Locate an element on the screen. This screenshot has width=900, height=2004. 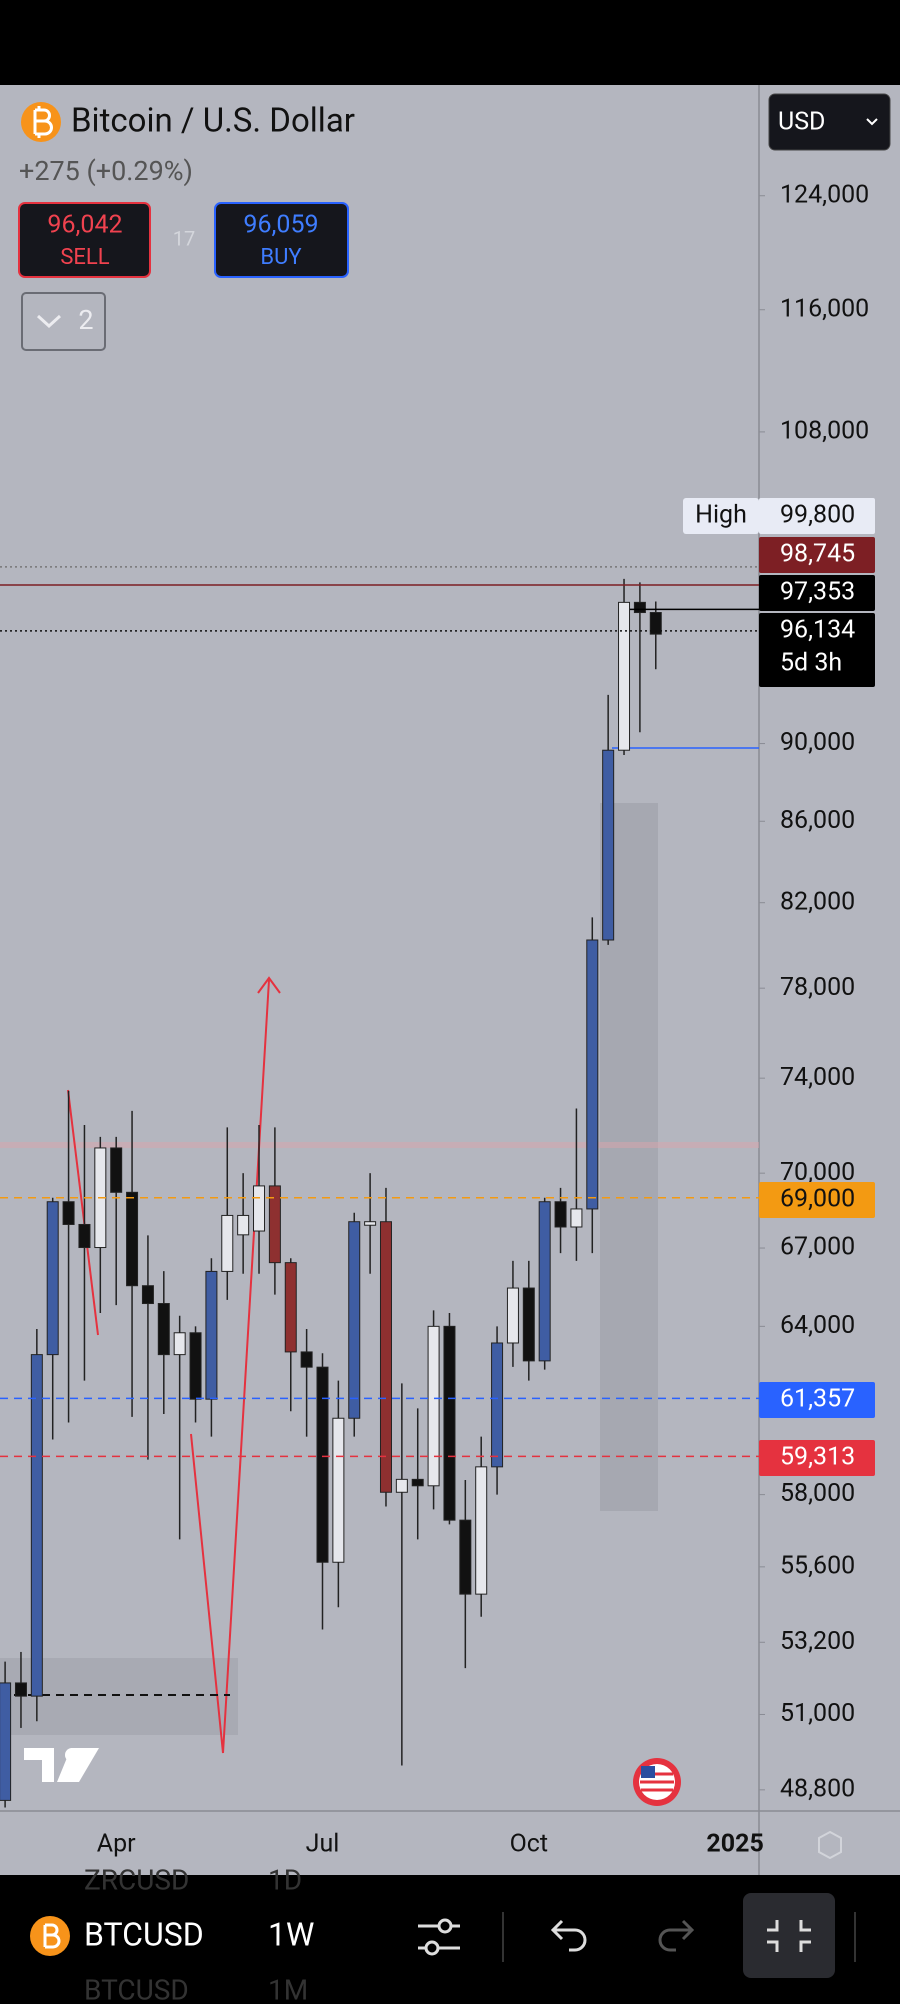
y-tick-label: 74,000 is located at coordinates (817, 1077).